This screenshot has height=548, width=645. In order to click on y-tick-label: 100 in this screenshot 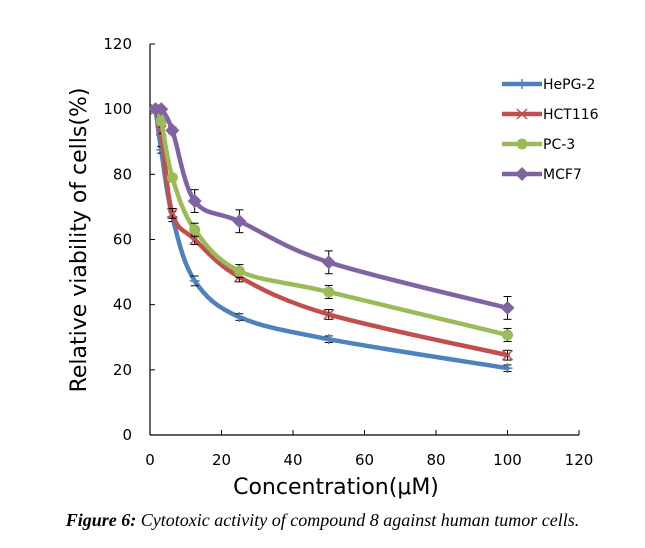, I will do `click(117, 109)`.